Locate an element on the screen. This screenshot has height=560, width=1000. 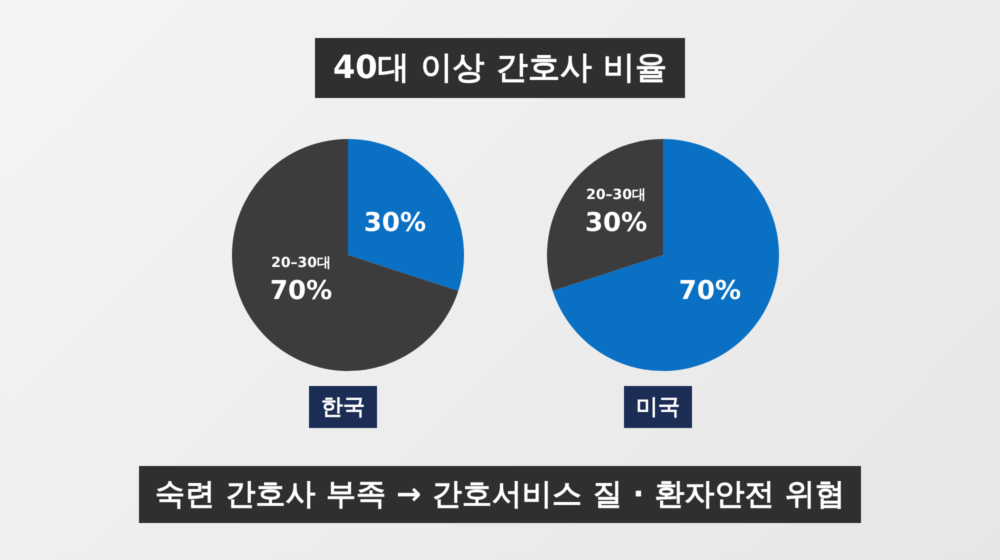
text: 미국 is located at coordinates (658, 407).